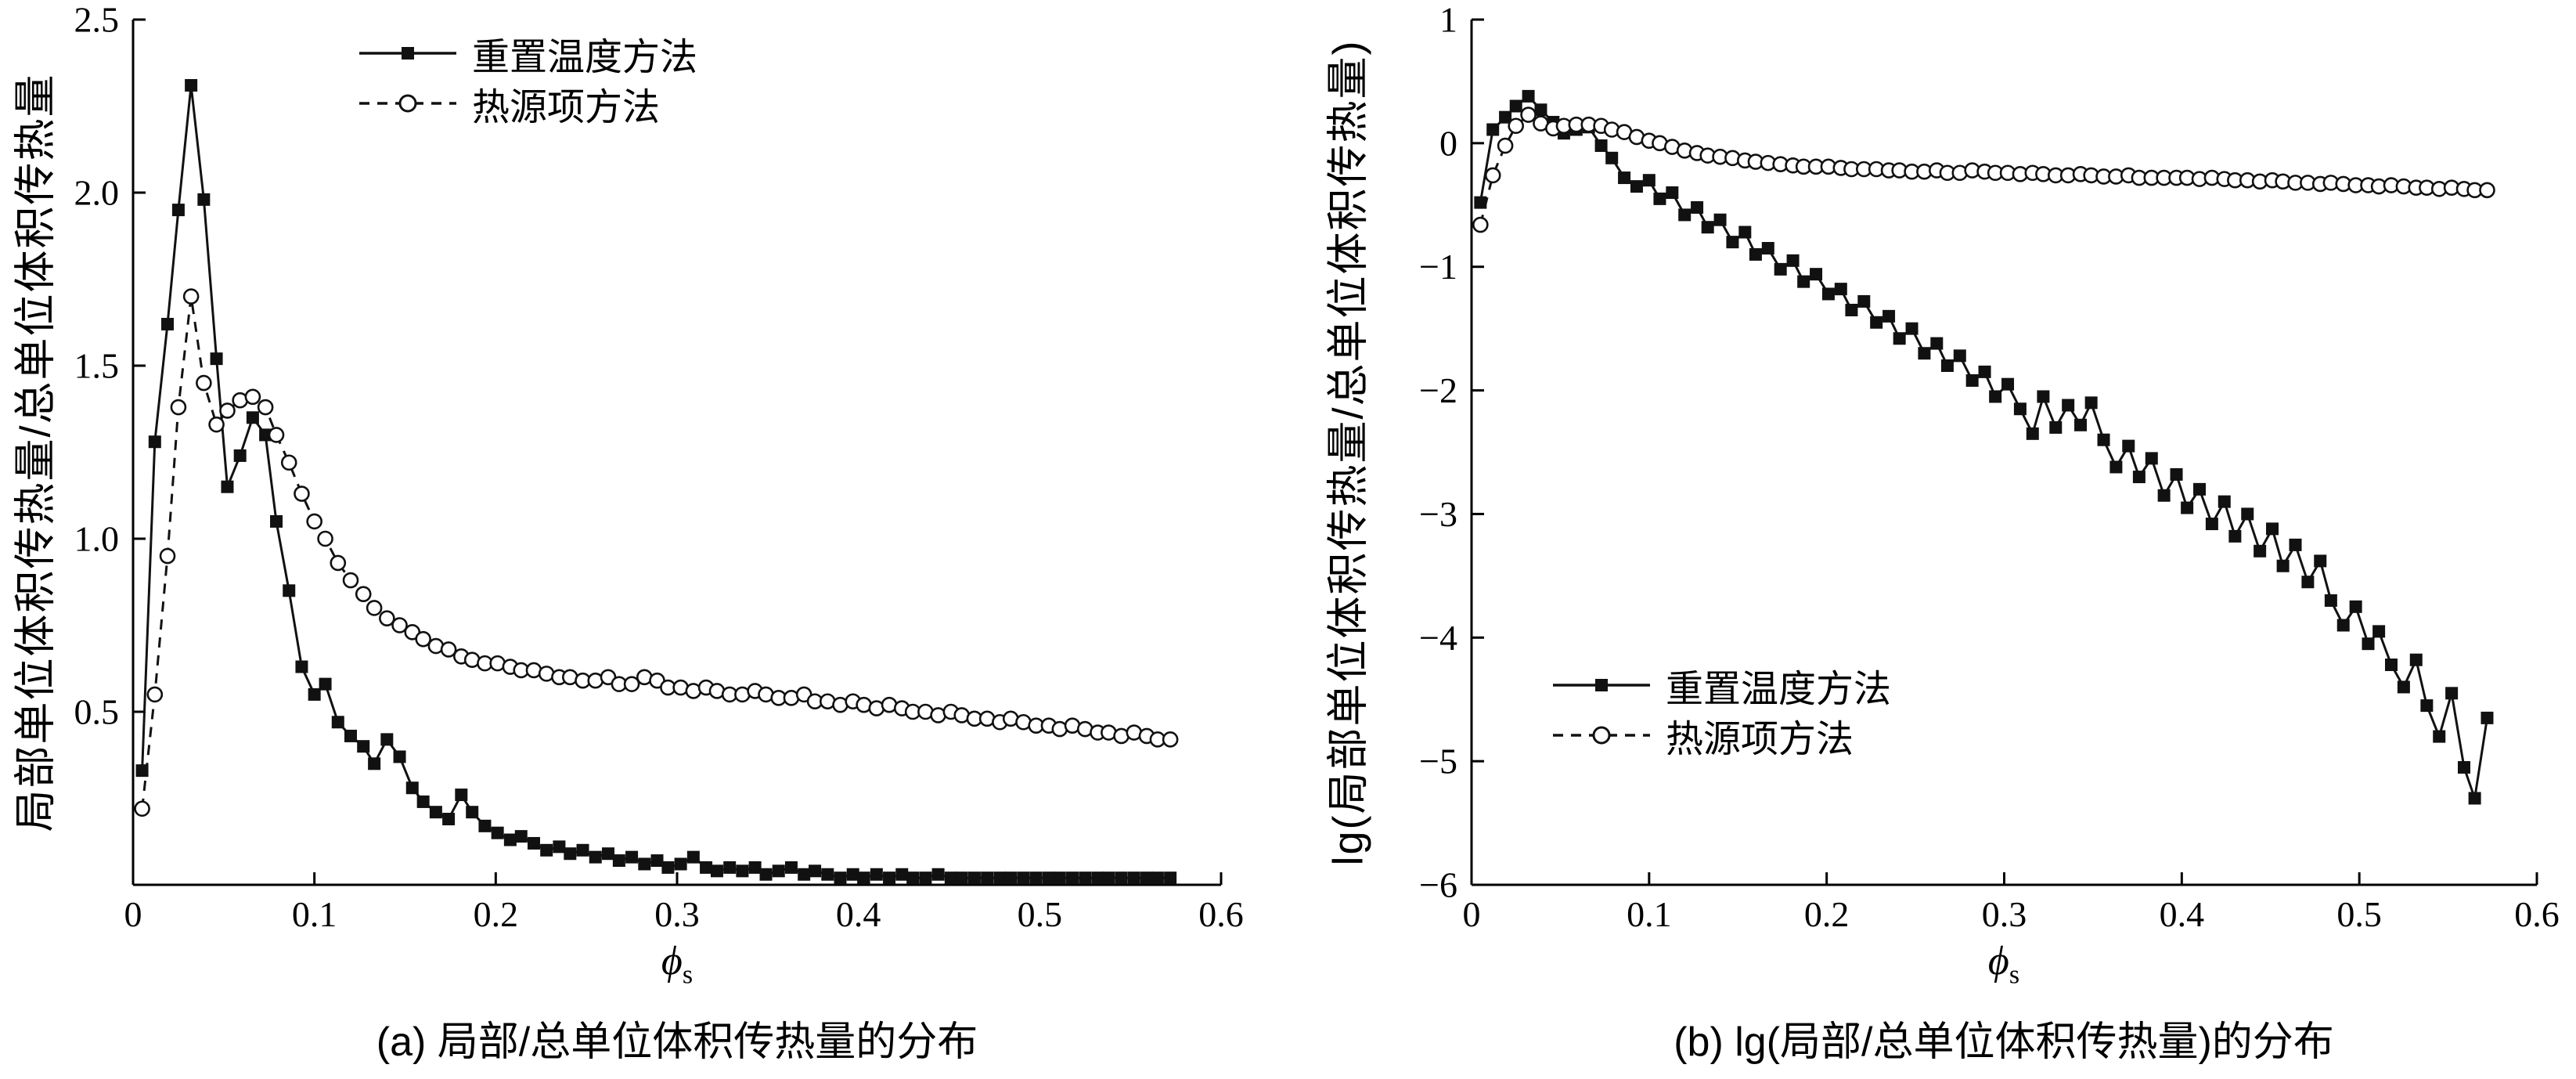 The width and height of the screenshot is (2576, 1079). I want to click on chart-a-x-axis-label: ϕs, so click(677, 964).